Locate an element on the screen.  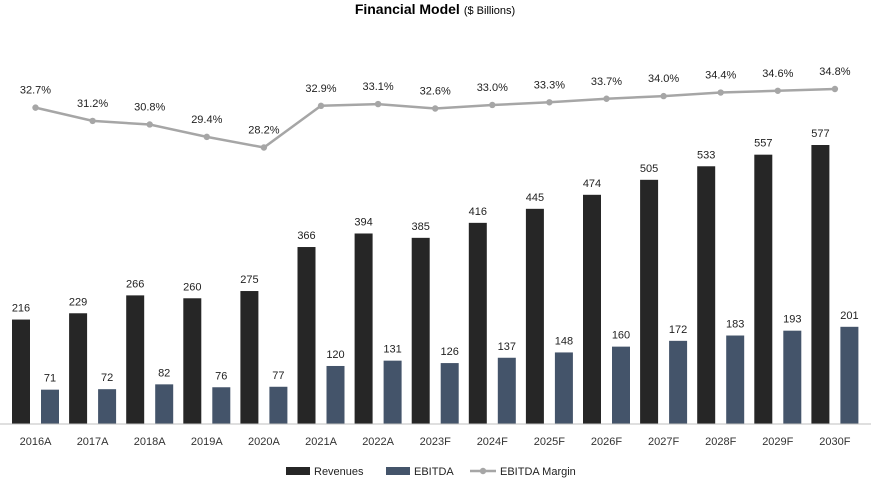
x-tick-2021A: 2021A is located at coordinates (321, 442).